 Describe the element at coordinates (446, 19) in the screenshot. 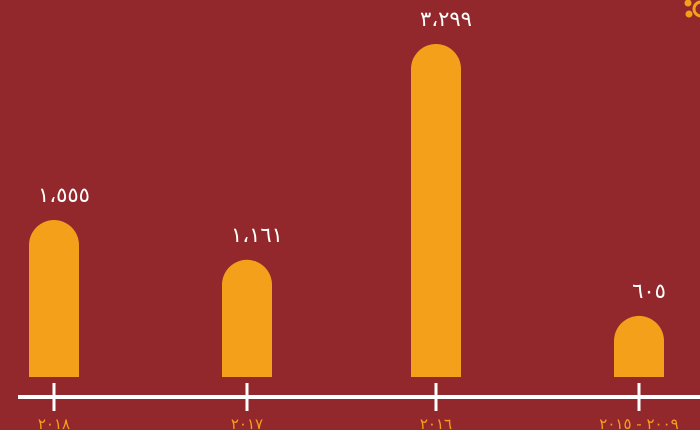

I see `value-label-2: ٣،٢٩٩` at that location.